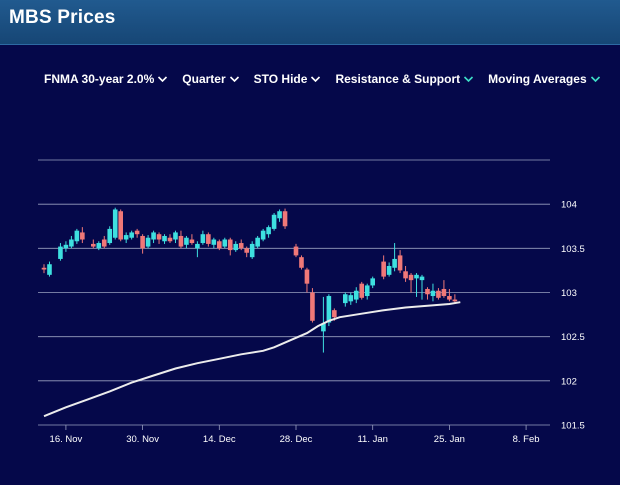 This screenshot has width=620, height=485. I want to click on moving-averages-dropdown: Moving Averages, so click(544, 79).